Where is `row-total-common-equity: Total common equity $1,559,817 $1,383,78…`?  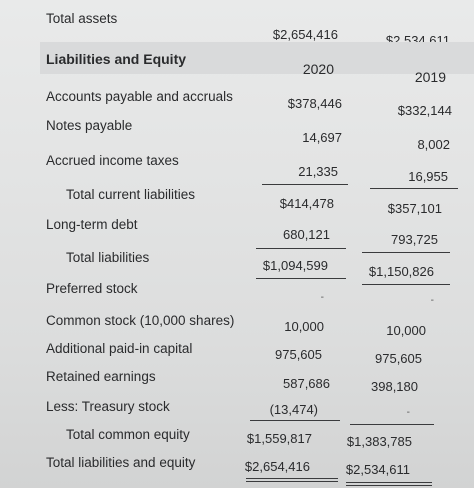 row-total-common-equity: Total common equity $1,559,817 $1,383,78… is located at coordinates (237, 436).